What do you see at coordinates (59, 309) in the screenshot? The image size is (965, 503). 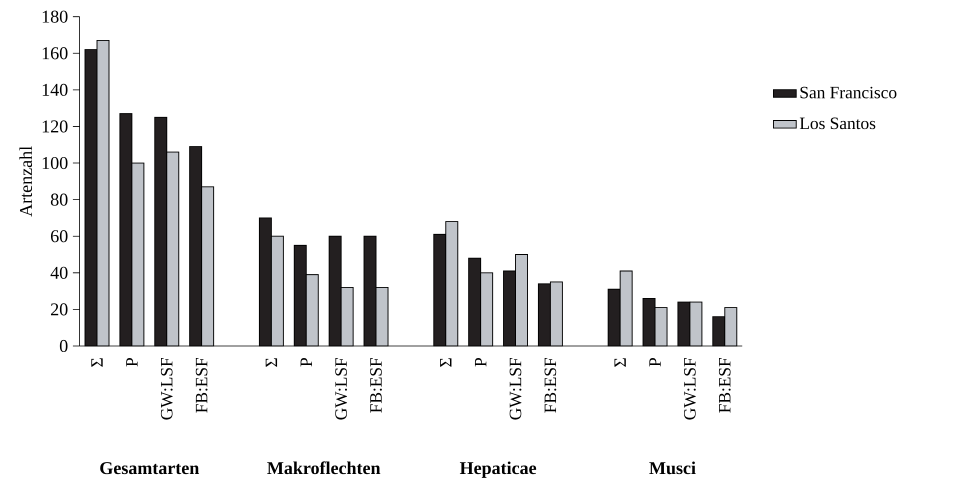 I see `y-tick-label: 20` at bounding box center [59, 309].